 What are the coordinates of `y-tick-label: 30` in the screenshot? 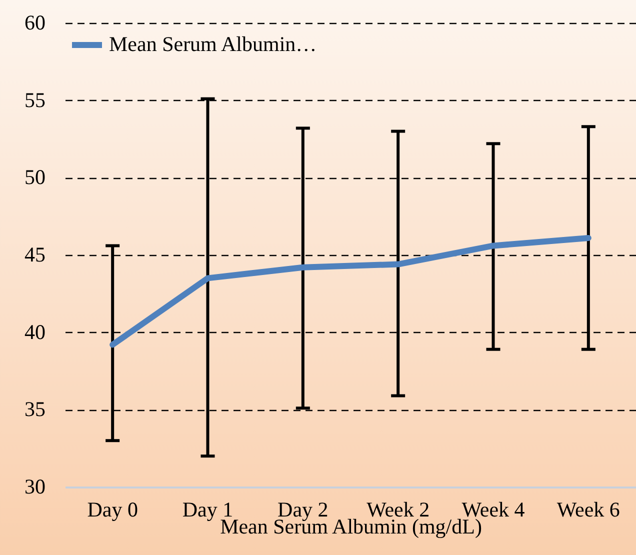 It's located at (35, 486).